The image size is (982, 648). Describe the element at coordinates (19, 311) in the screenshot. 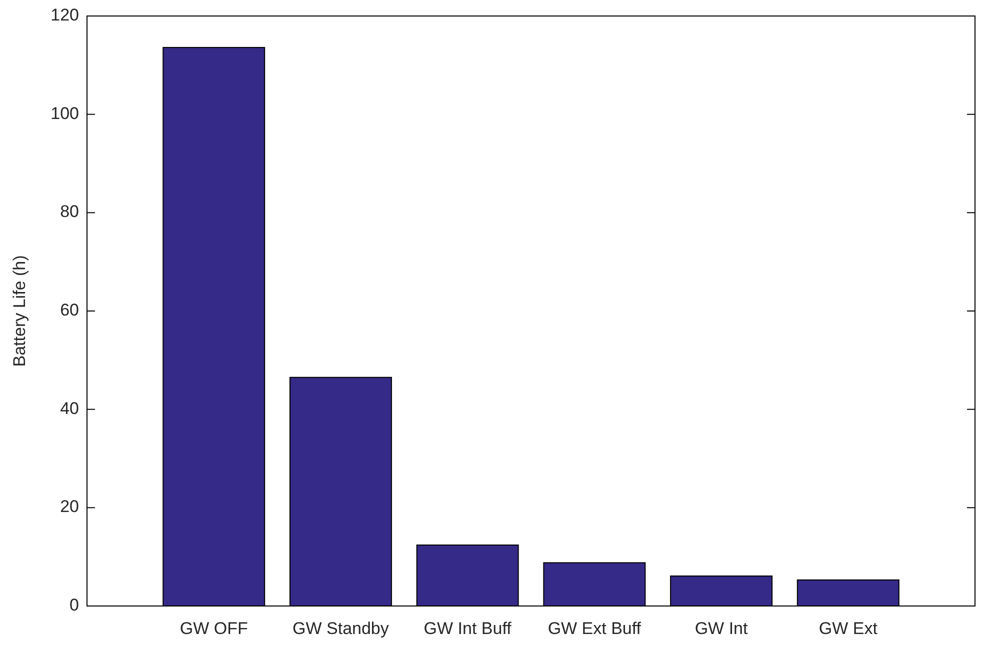

I see `y-axis-title: Battery Life (h)` at that location.